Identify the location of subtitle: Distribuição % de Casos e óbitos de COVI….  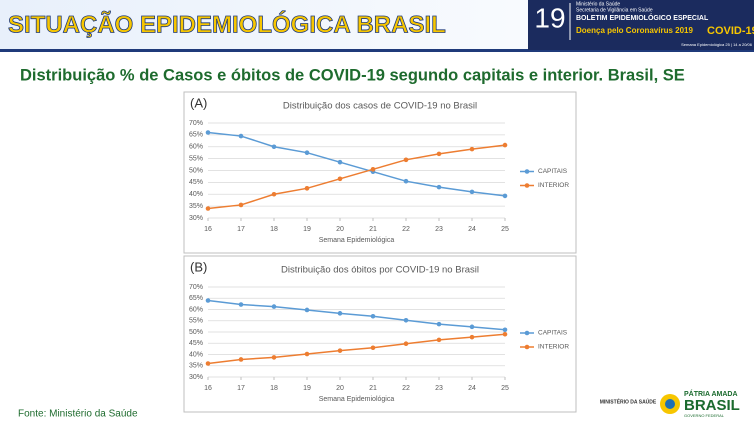
(352, 75).